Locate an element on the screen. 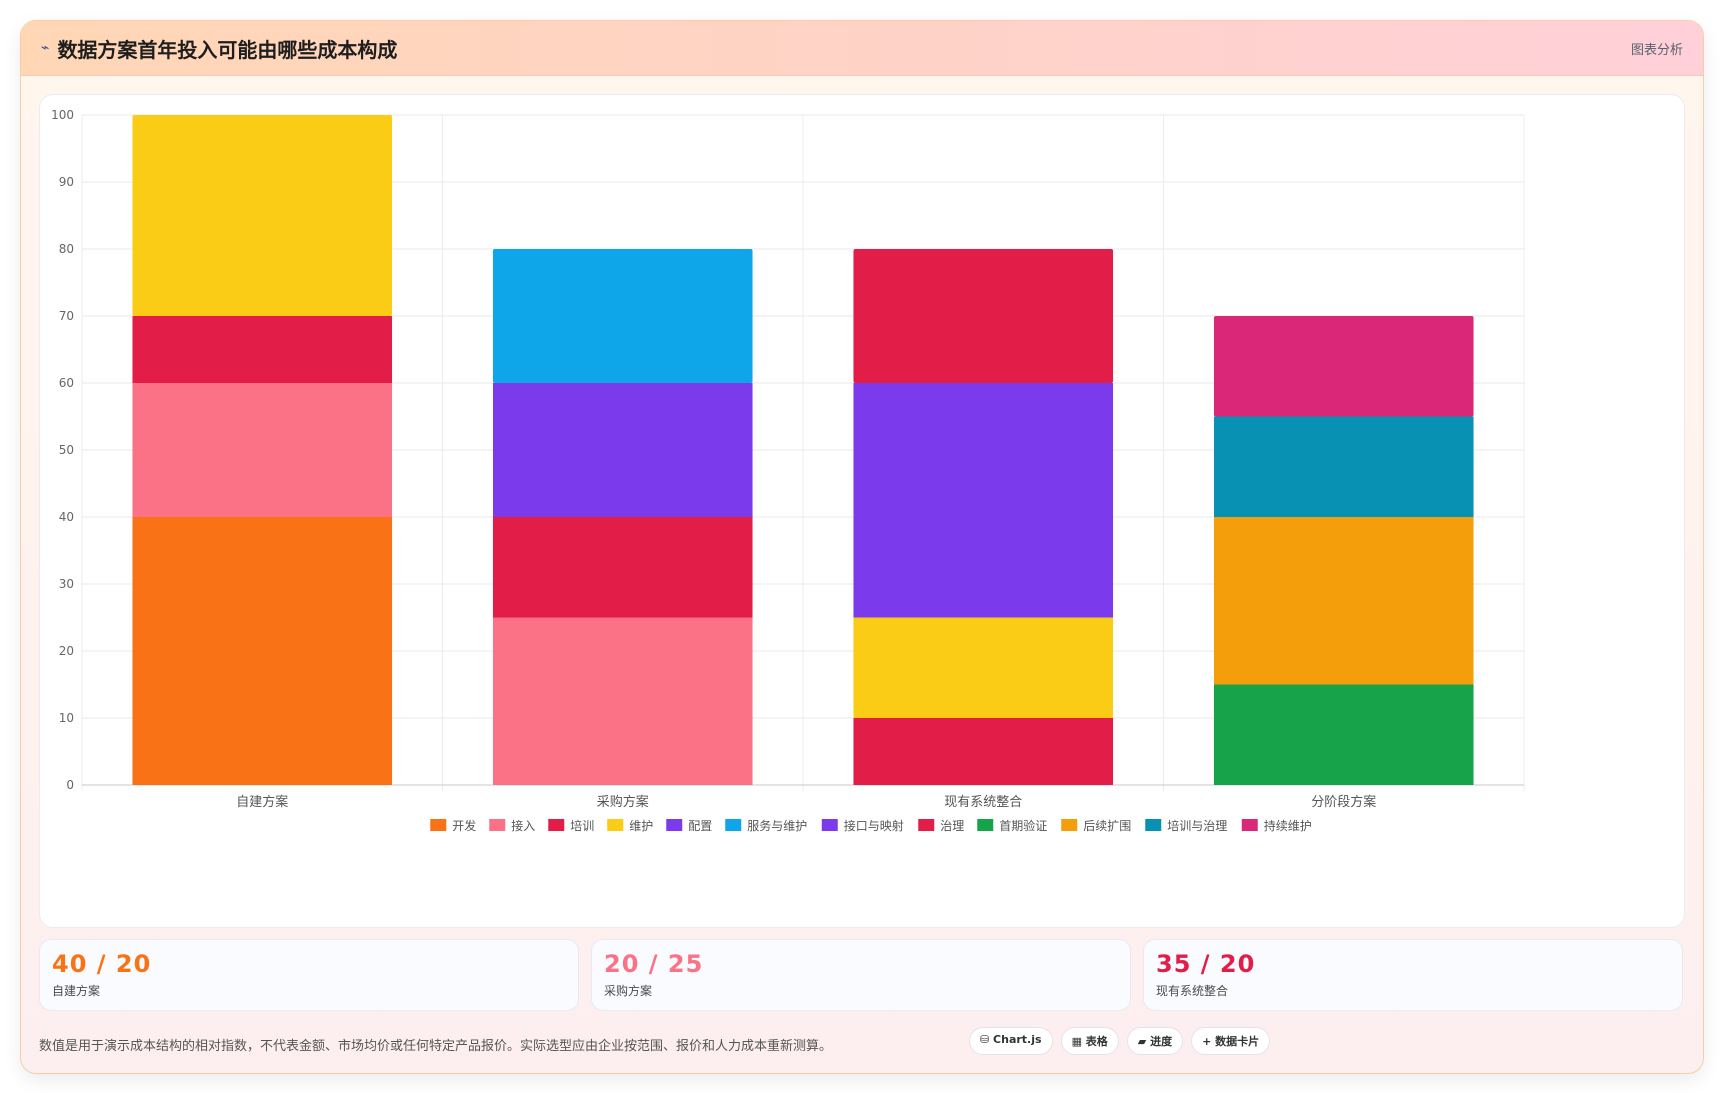 This screenshot has width=1723, height=1093. stat-label: 采购方案 is located at coordinates (628, 991).